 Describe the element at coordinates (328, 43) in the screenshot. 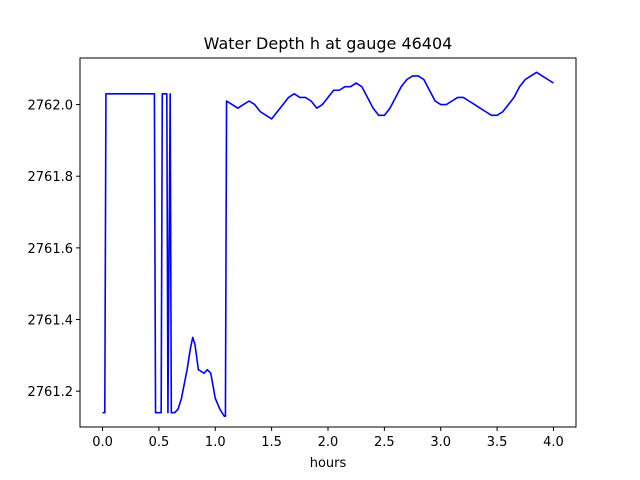

I see `chart-title: Water Depth h at gauge 46404` at that location.